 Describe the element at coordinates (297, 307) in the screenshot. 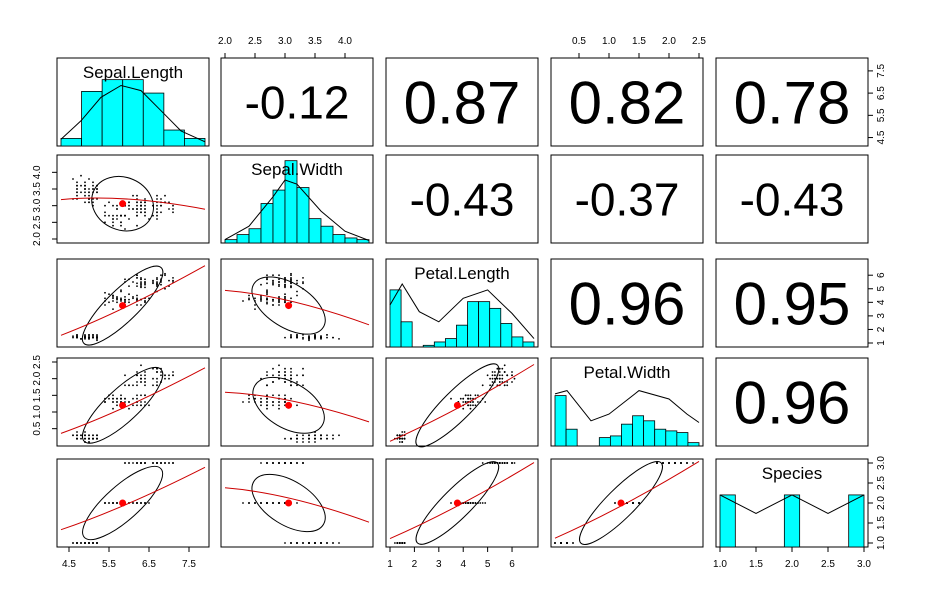

I see `loess-smooth-line` at that location.